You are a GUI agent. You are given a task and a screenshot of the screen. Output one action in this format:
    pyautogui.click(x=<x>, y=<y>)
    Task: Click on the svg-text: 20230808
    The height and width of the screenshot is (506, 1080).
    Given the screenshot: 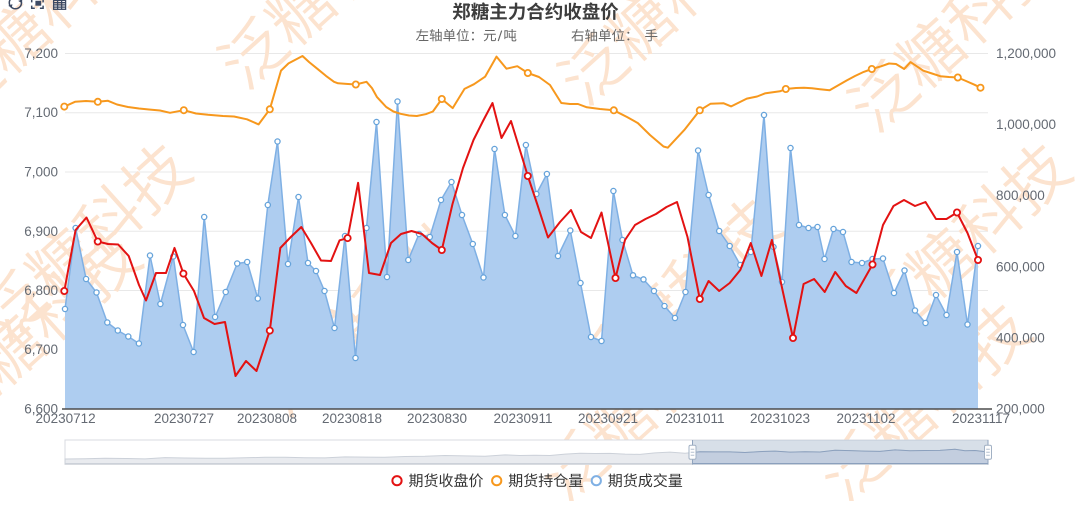 What is the action you would take?
    pyautogui.click(x=267, y=418)
    